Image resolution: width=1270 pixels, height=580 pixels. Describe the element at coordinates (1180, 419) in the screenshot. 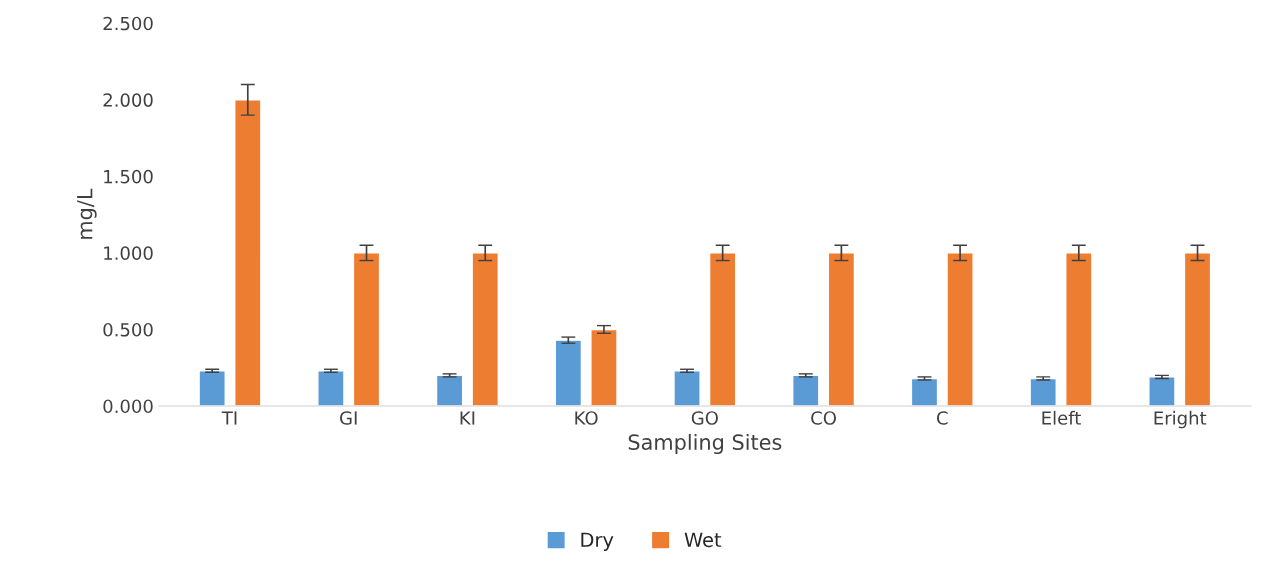

I see `x-tick-label: Eright` at that location.